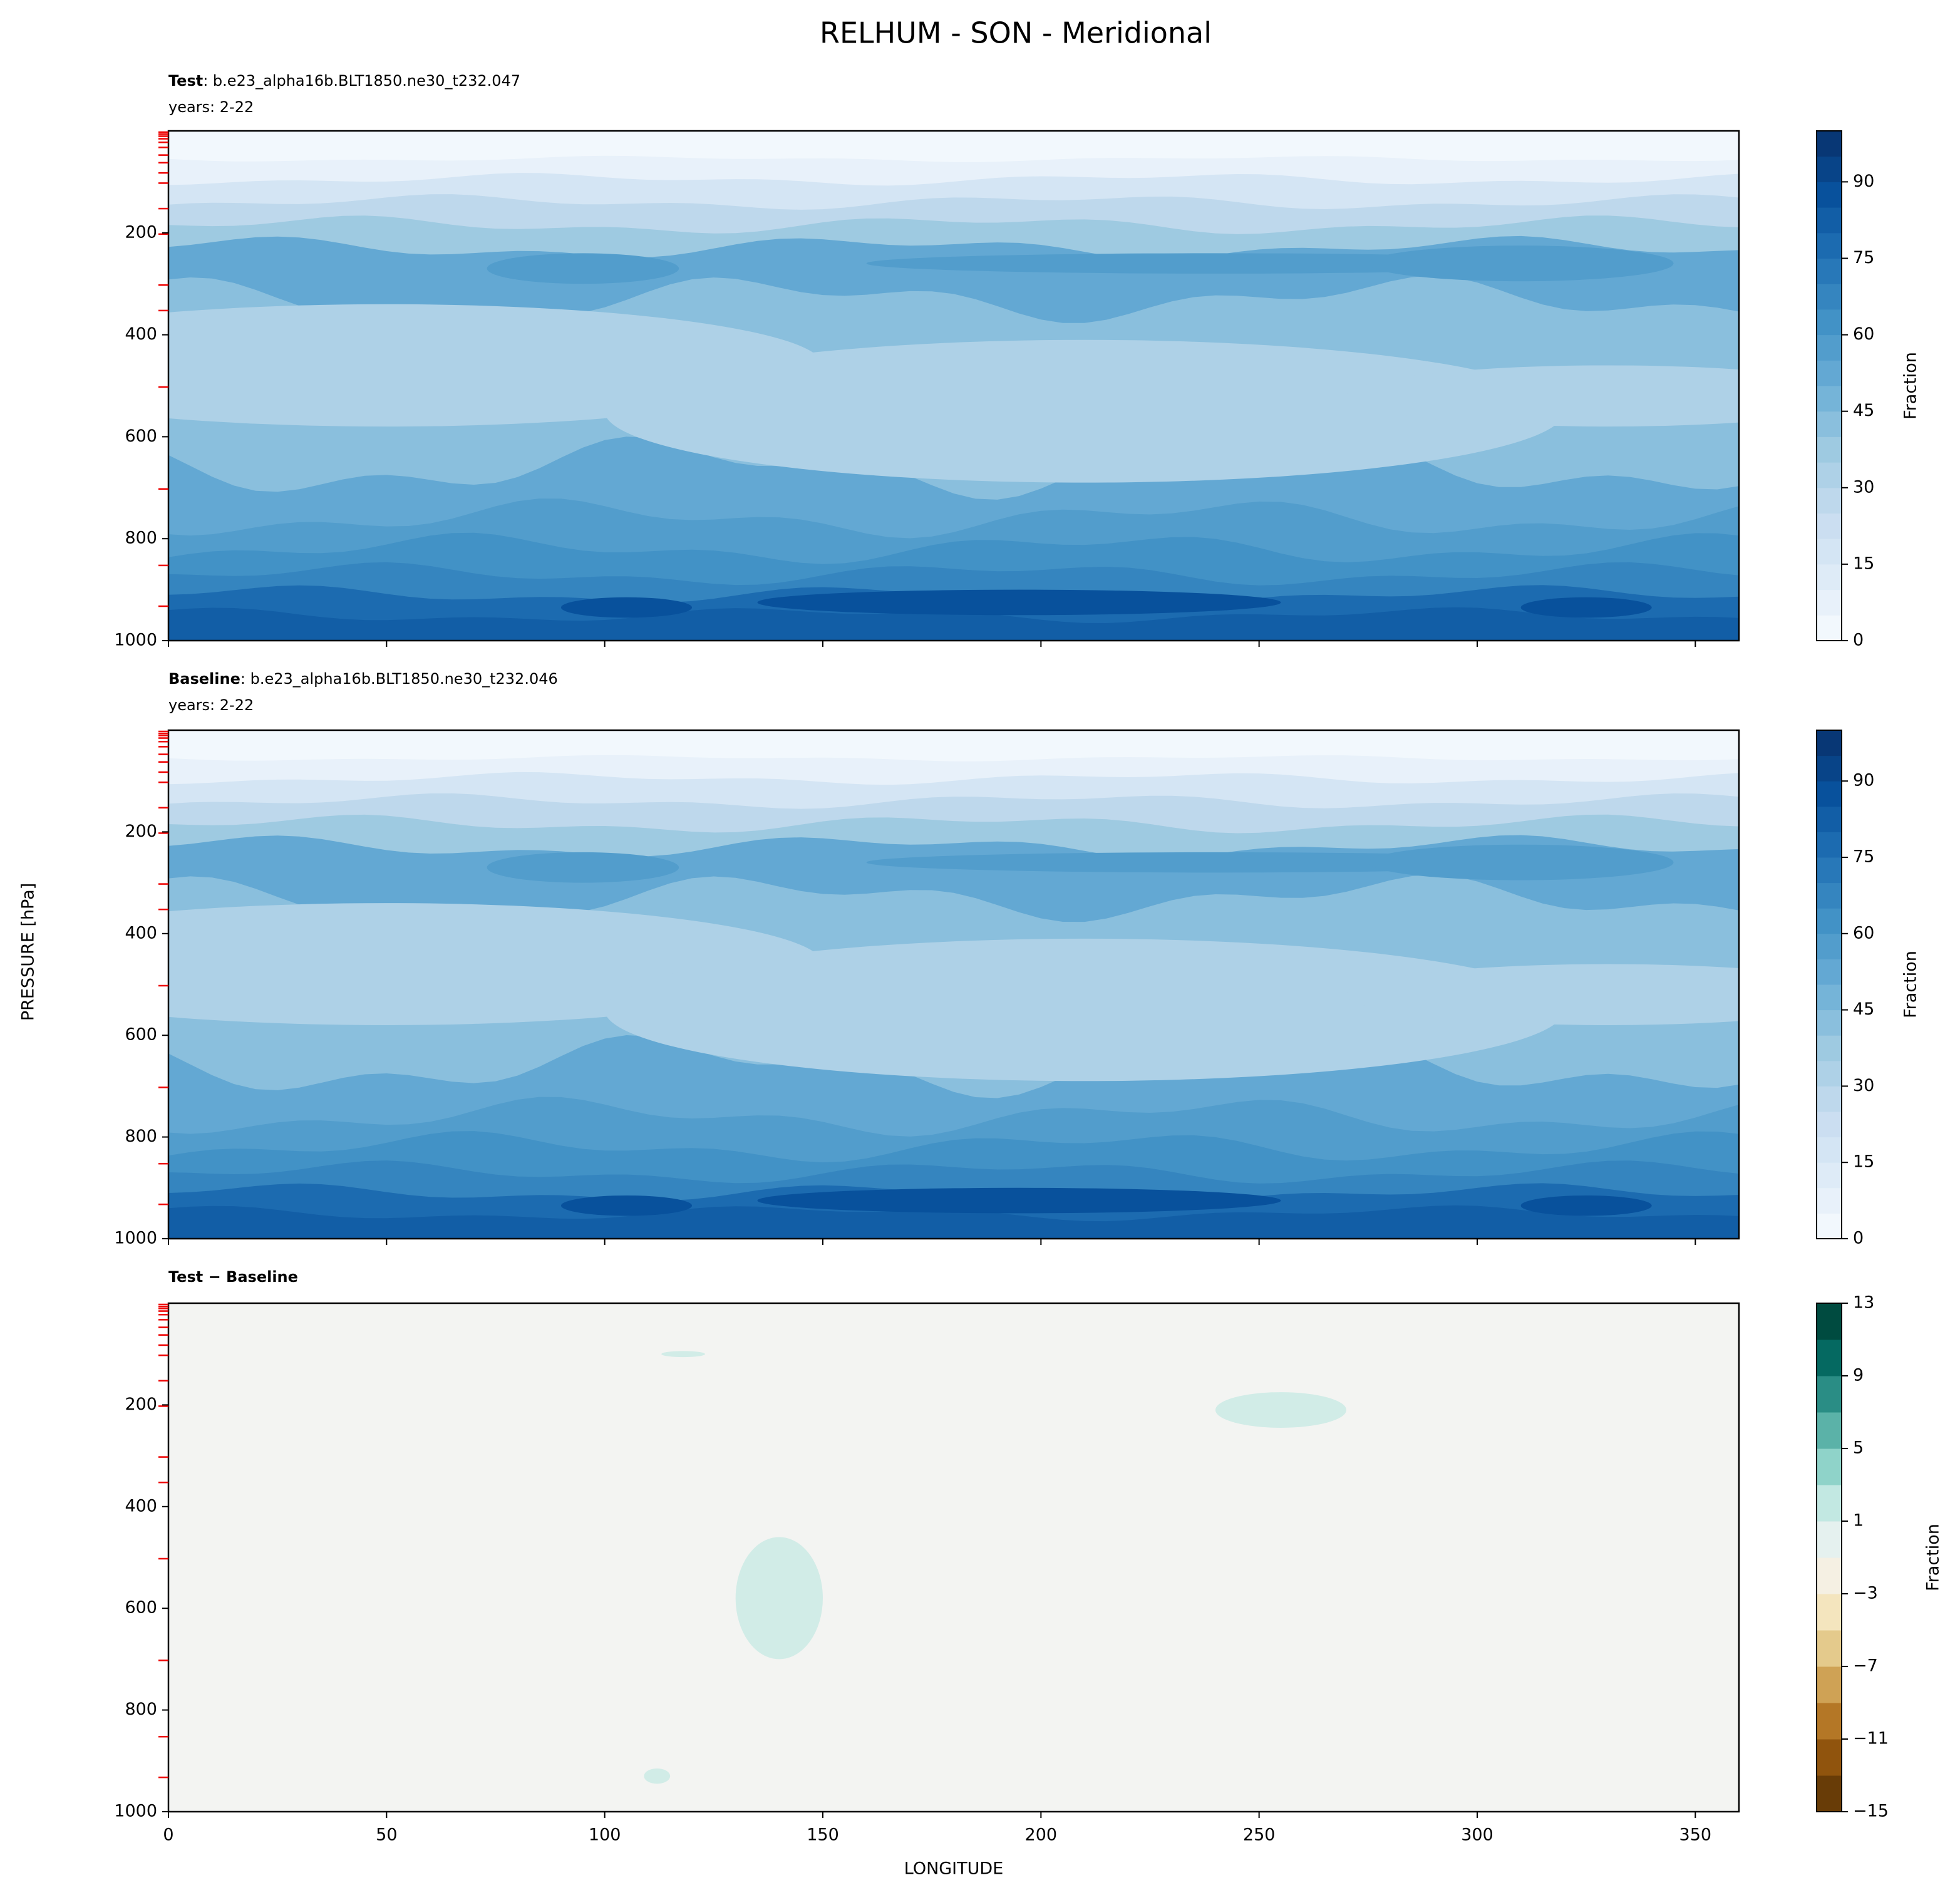 This screenshot has width=1960, height=1900. Describe the element at coordinates (1863, 334) in the screenshot. I see `colorbar-tick-label: 60` at that location.